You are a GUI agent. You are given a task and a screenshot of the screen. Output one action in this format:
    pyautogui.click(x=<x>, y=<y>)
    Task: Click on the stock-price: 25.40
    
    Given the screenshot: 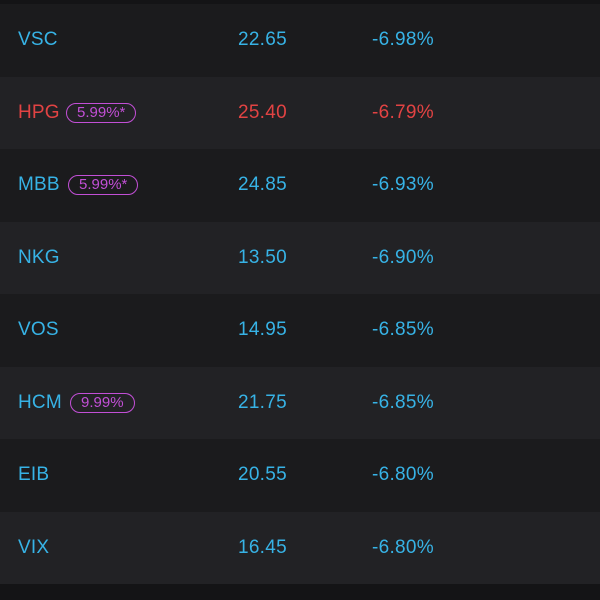 What is the action you would take?
    pyautogui.click(x=262, y=112)
    